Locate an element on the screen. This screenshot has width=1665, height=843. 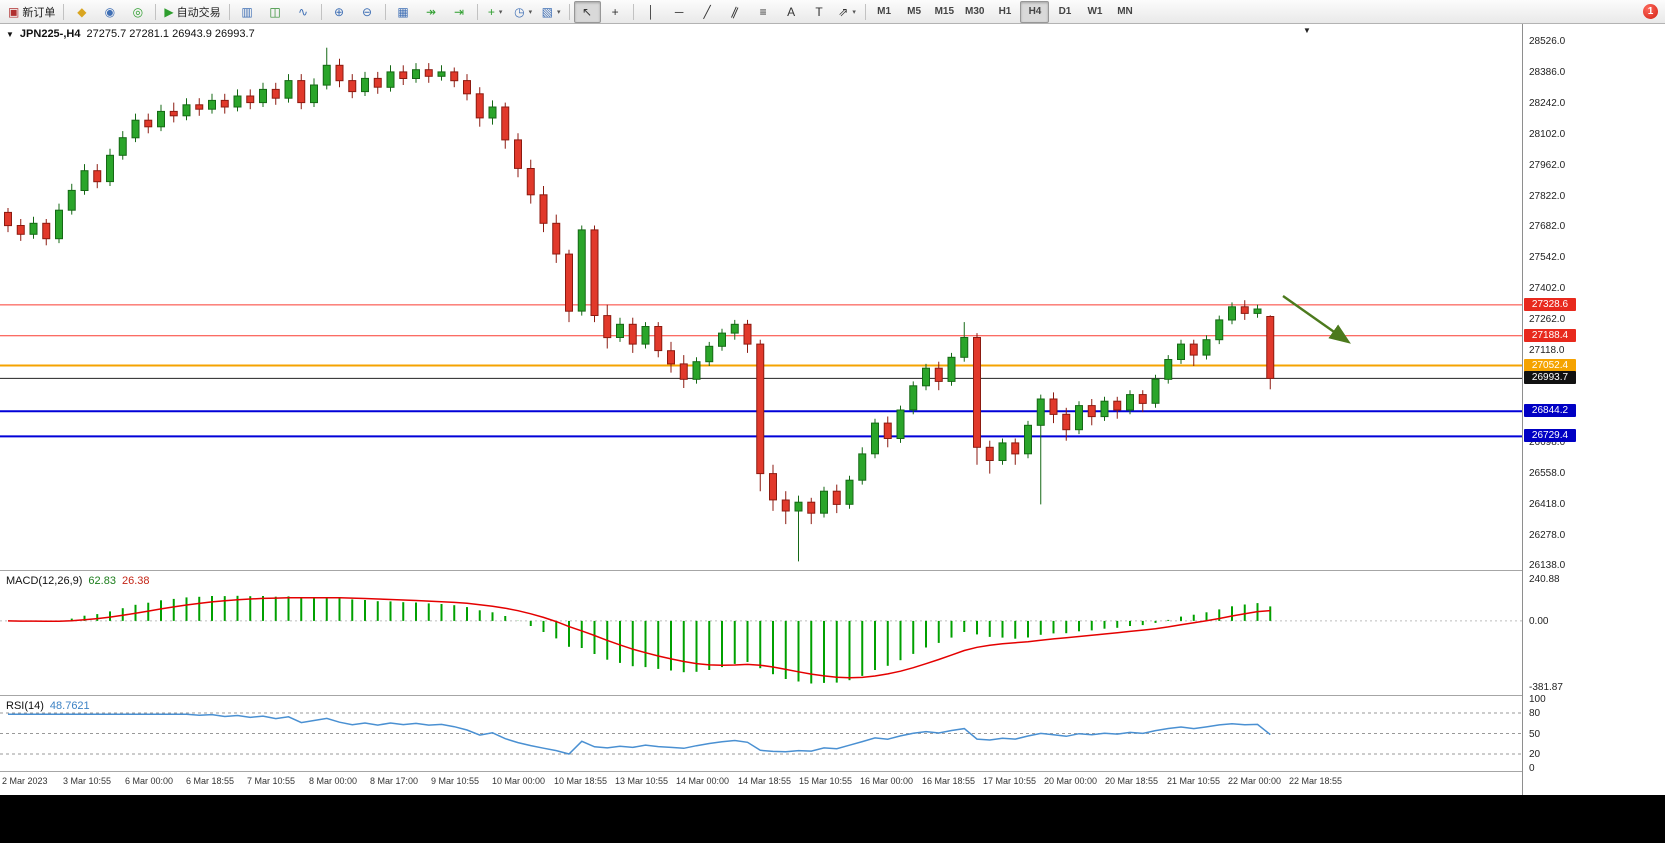
line-chart-button: ∿ is located at coordinates (303, 12).